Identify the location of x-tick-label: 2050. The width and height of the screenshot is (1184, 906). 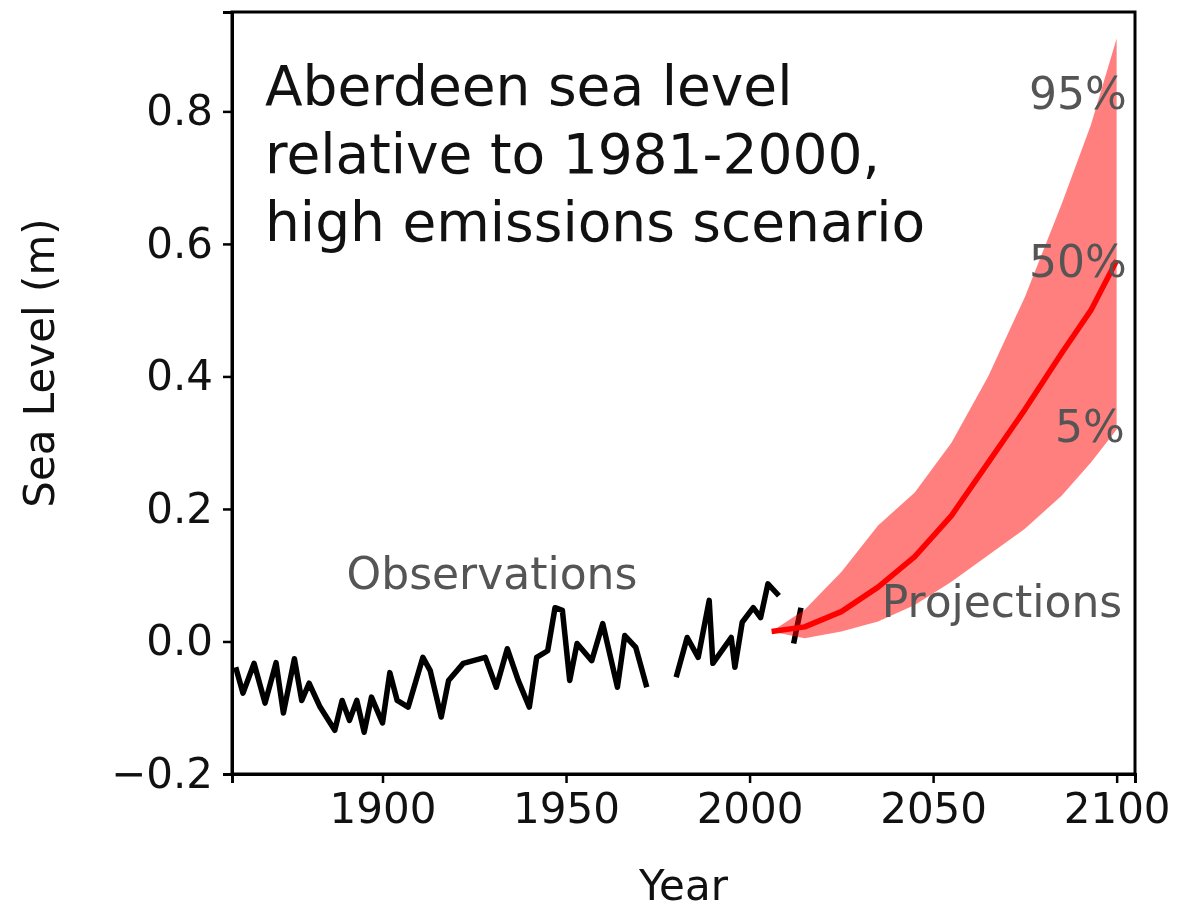
(934, 808).